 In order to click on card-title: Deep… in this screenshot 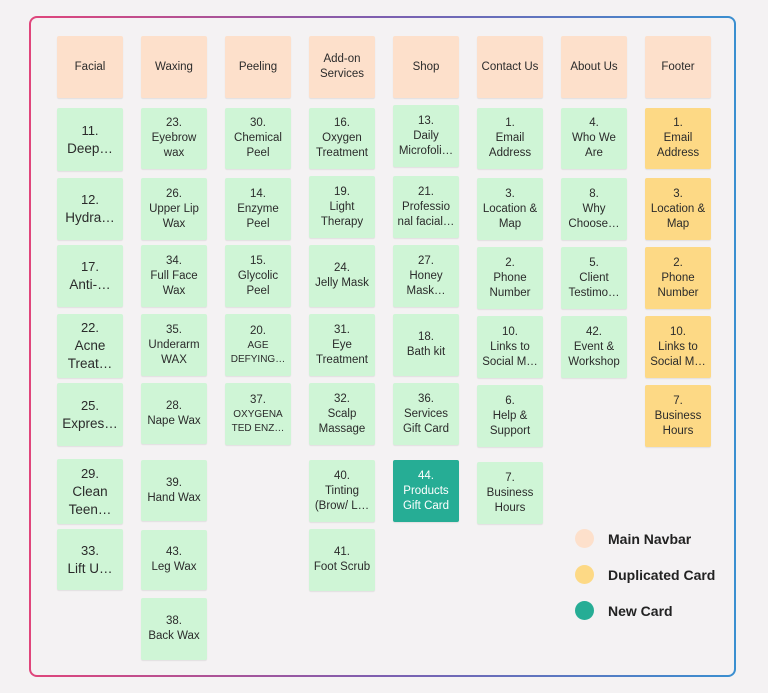, I will do `click(90, 148)`.